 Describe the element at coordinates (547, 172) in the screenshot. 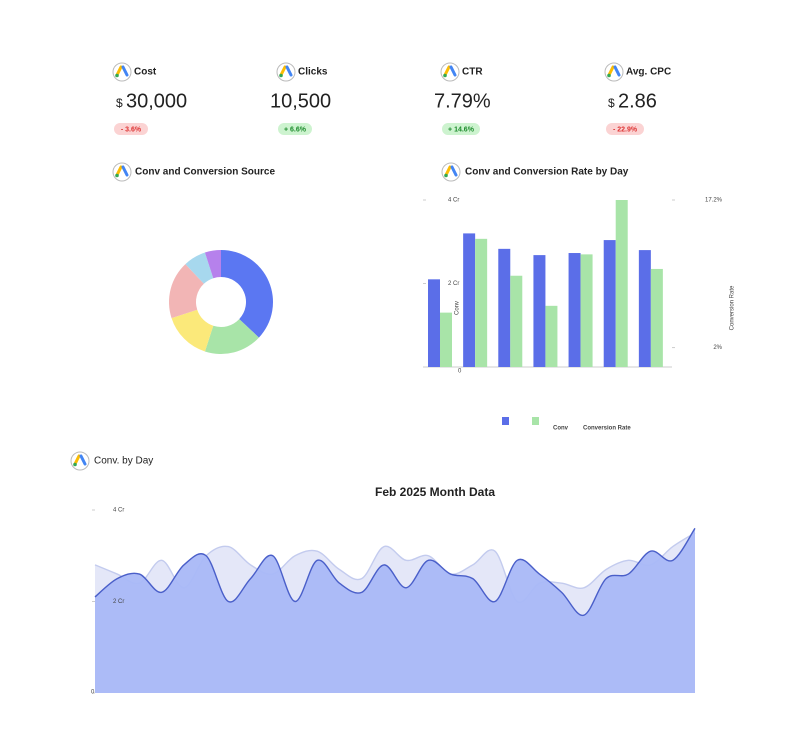

I see `chart-title: Conv and Conversion Rate by Day` at that location.